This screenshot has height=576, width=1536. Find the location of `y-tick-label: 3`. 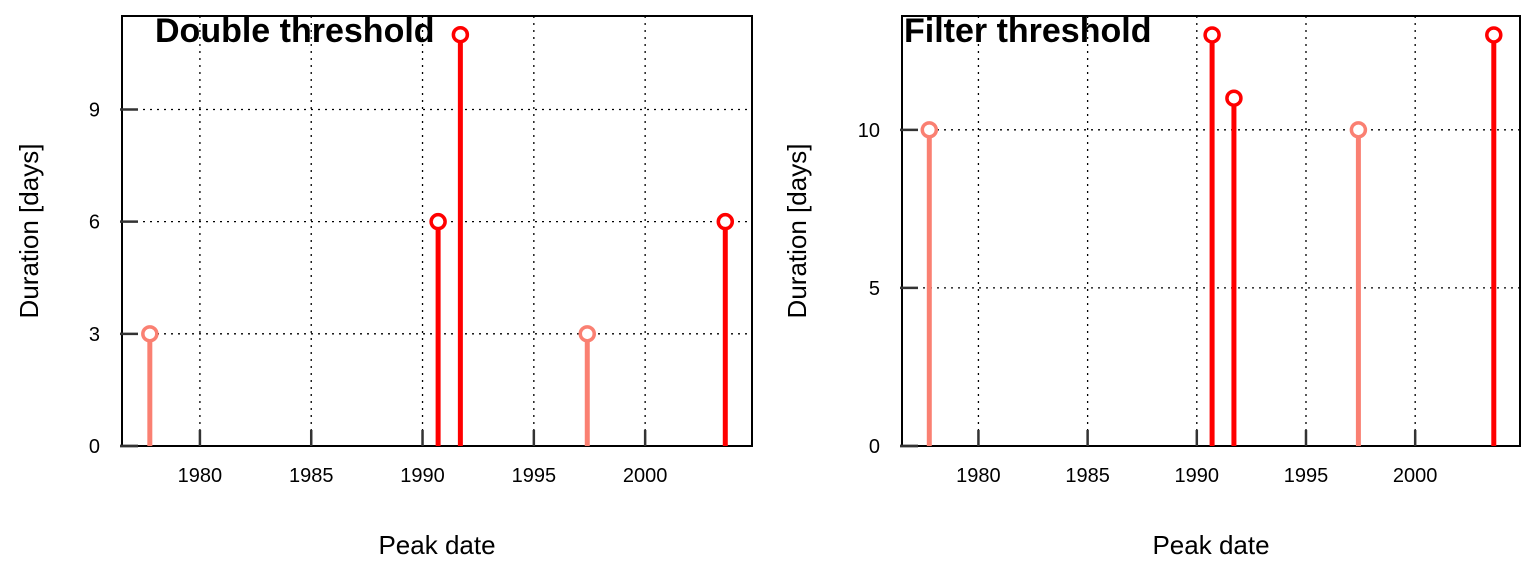

y-tick-label: 3 is located at coordinates (94, 335).